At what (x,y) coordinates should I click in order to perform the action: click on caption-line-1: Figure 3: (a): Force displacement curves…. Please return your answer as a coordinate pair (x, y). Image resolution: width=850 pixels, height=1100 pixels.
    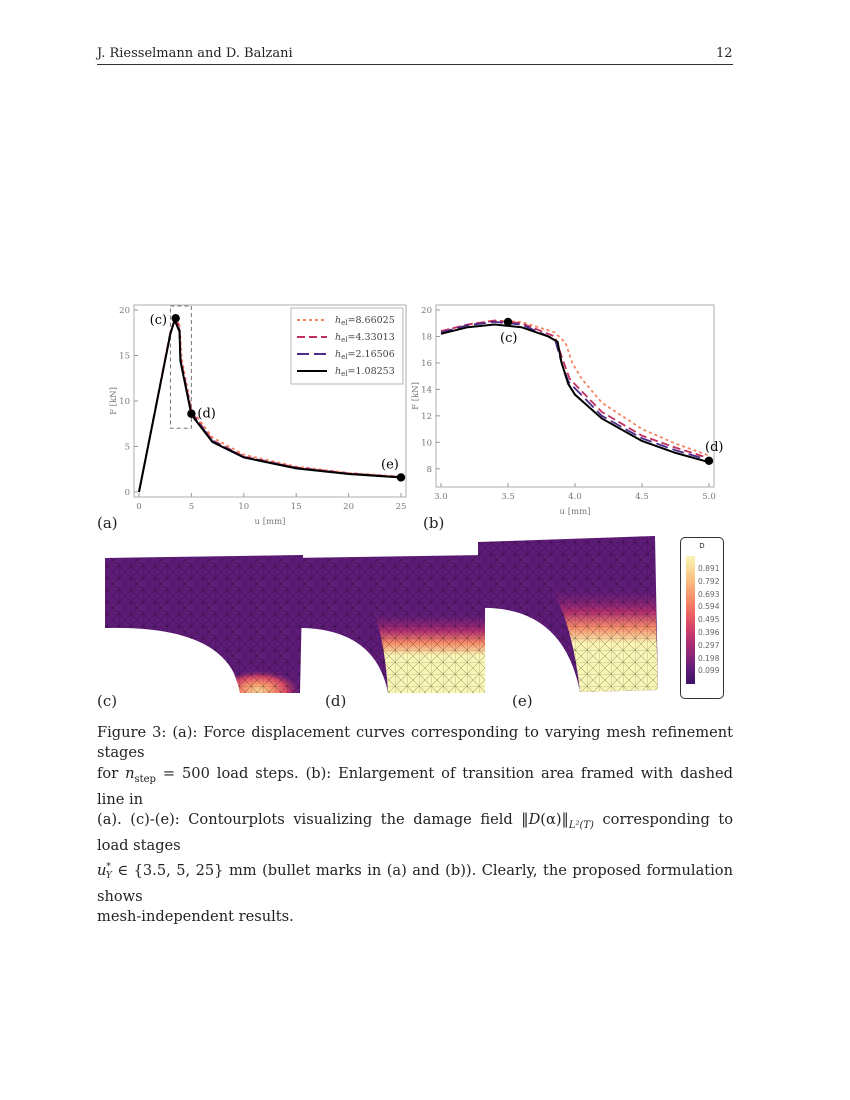
    Looking at the image, I should click on (415, 743).